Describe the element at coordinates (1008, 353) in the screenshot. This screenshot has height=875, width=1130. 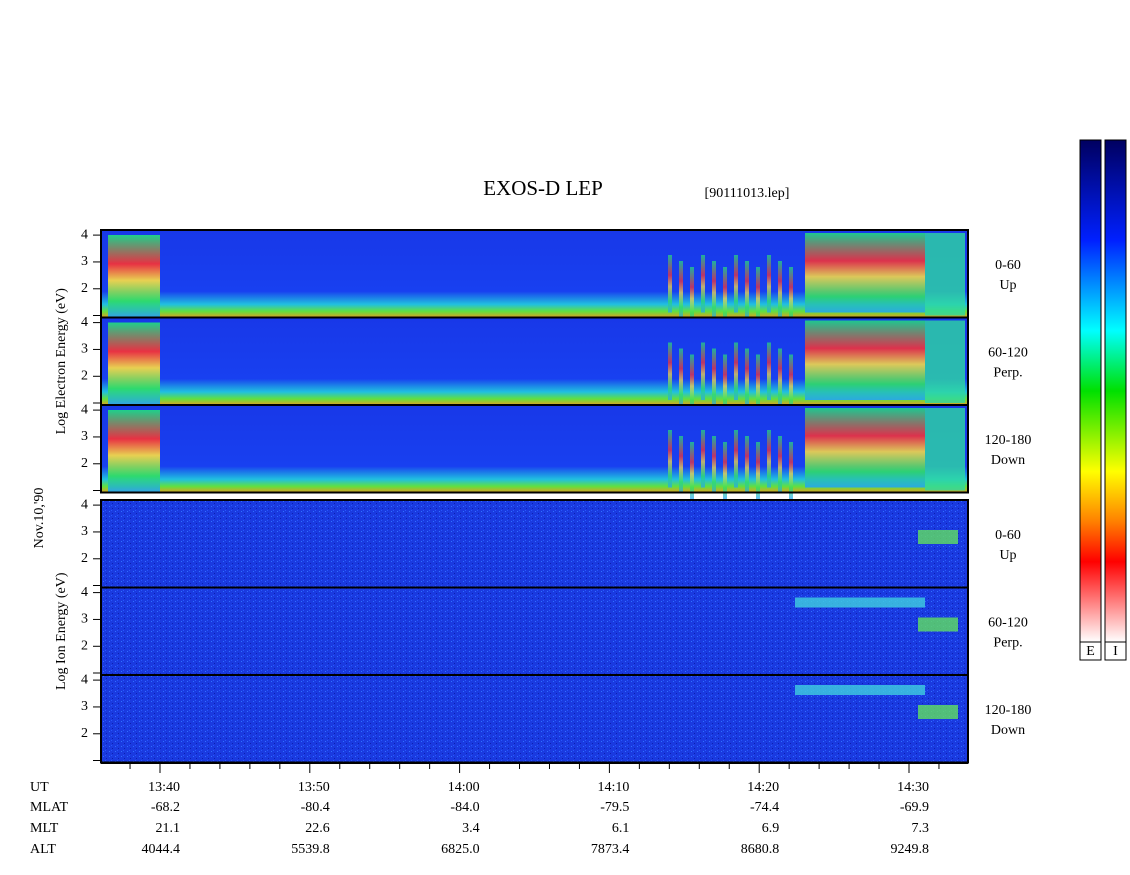
I see `channel-range: 60-120` at that location.